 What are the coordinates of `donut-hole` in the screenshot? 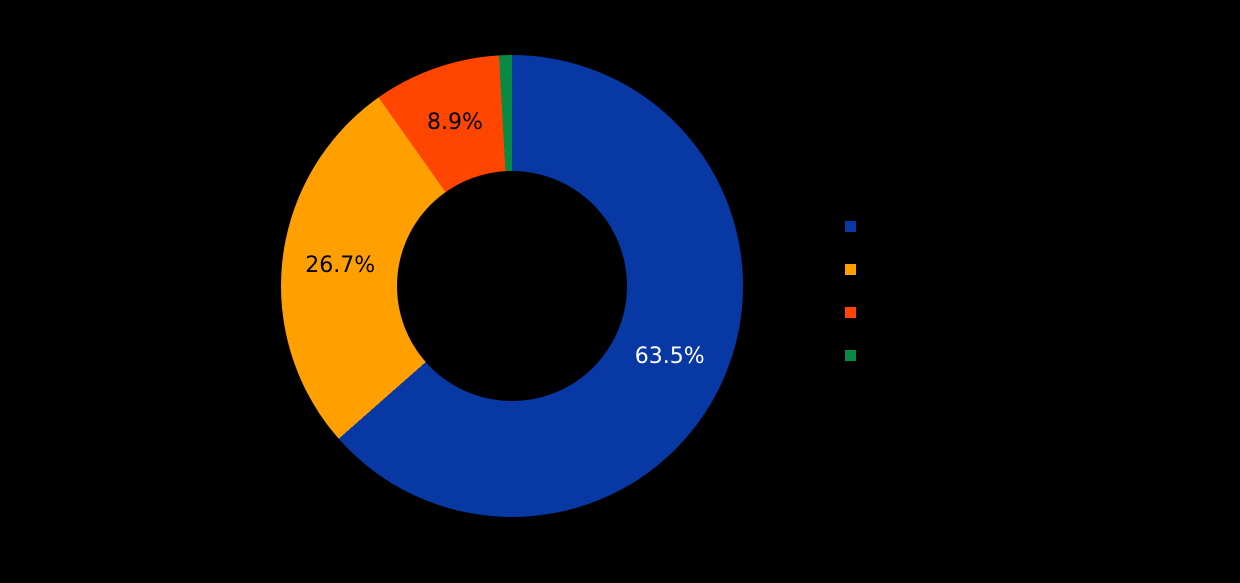 It's located at (512, 286).